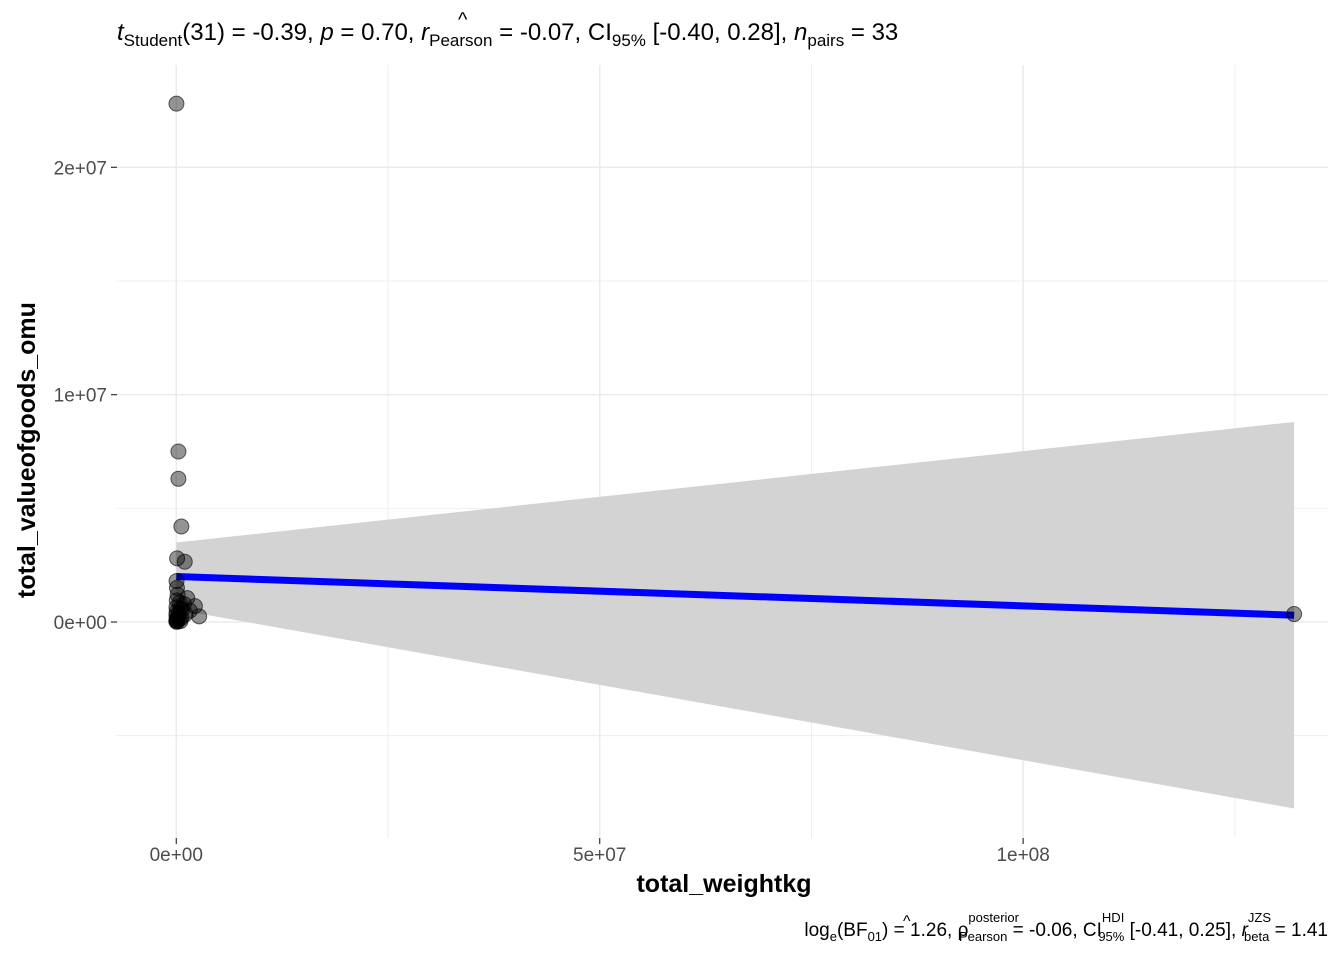  I want to click on x-tick-label: 0e+00, so click(176, 855).